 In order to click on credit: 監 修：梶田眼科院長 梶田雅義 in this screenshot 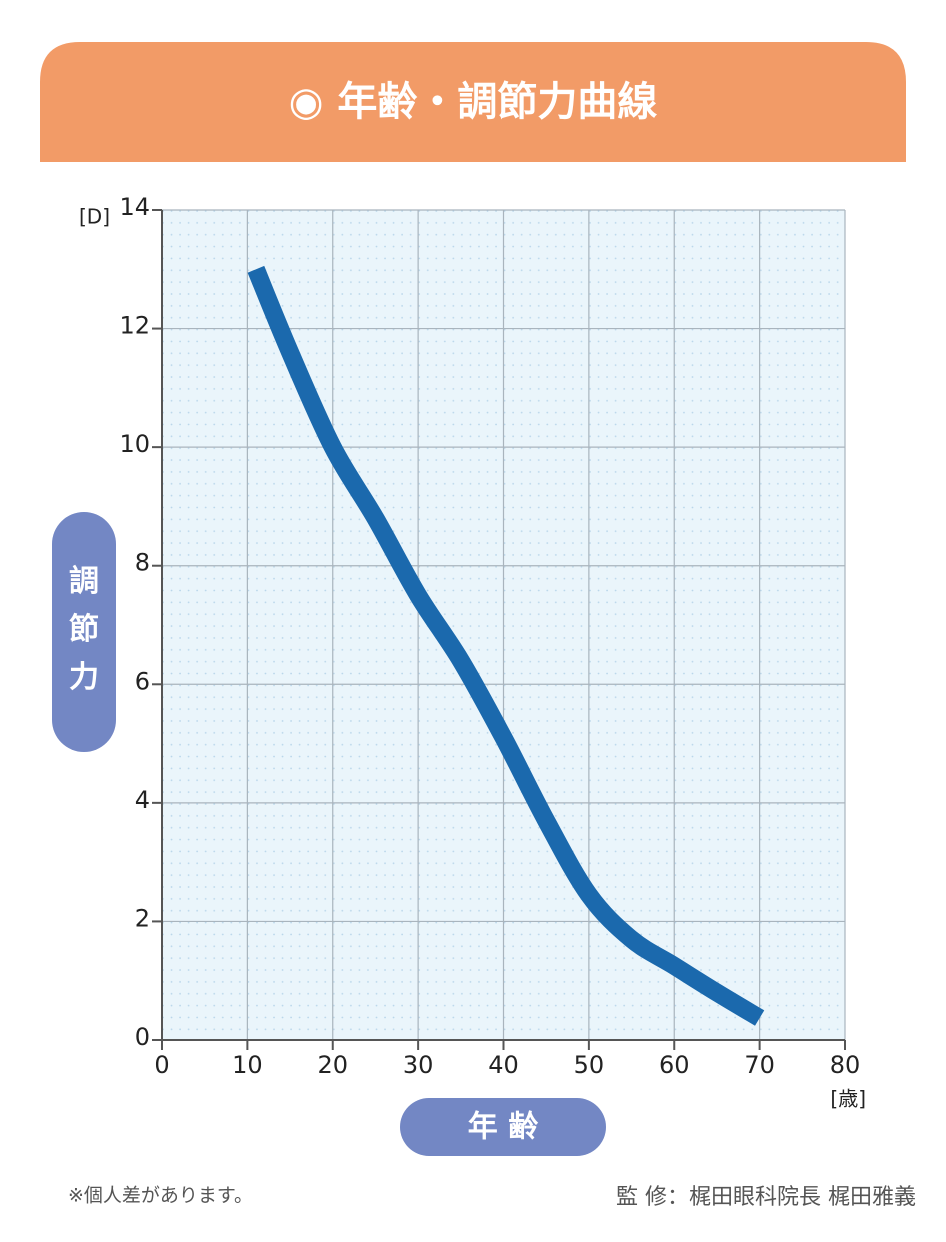, I will do `click(766, 1197)`.